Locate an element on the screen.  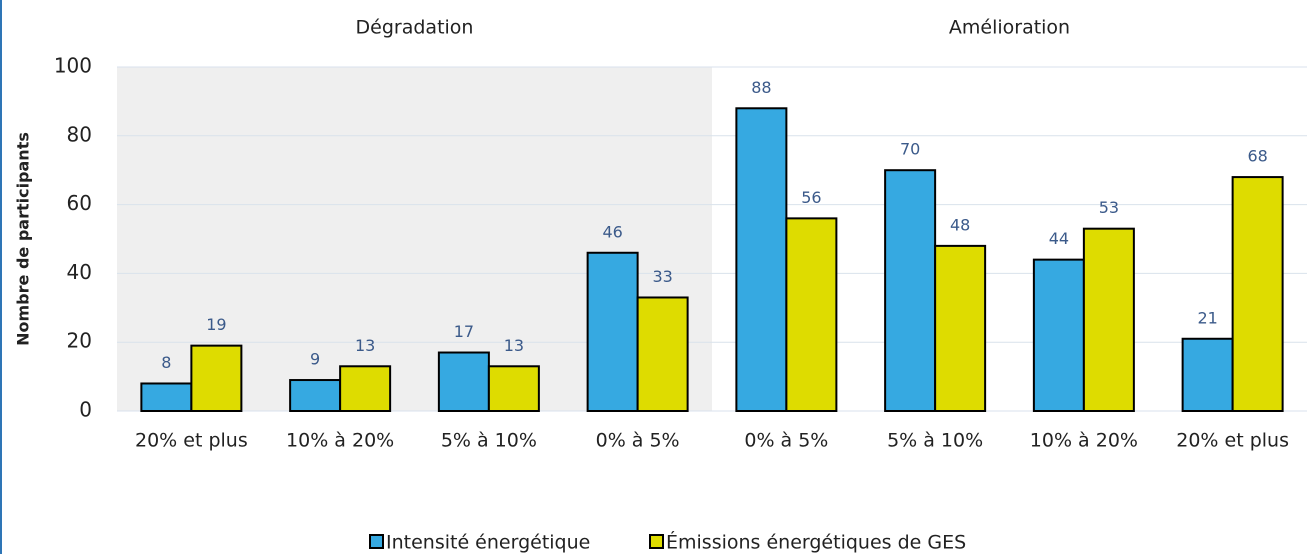
value-label: 33 is located at coordinates (662, 276).